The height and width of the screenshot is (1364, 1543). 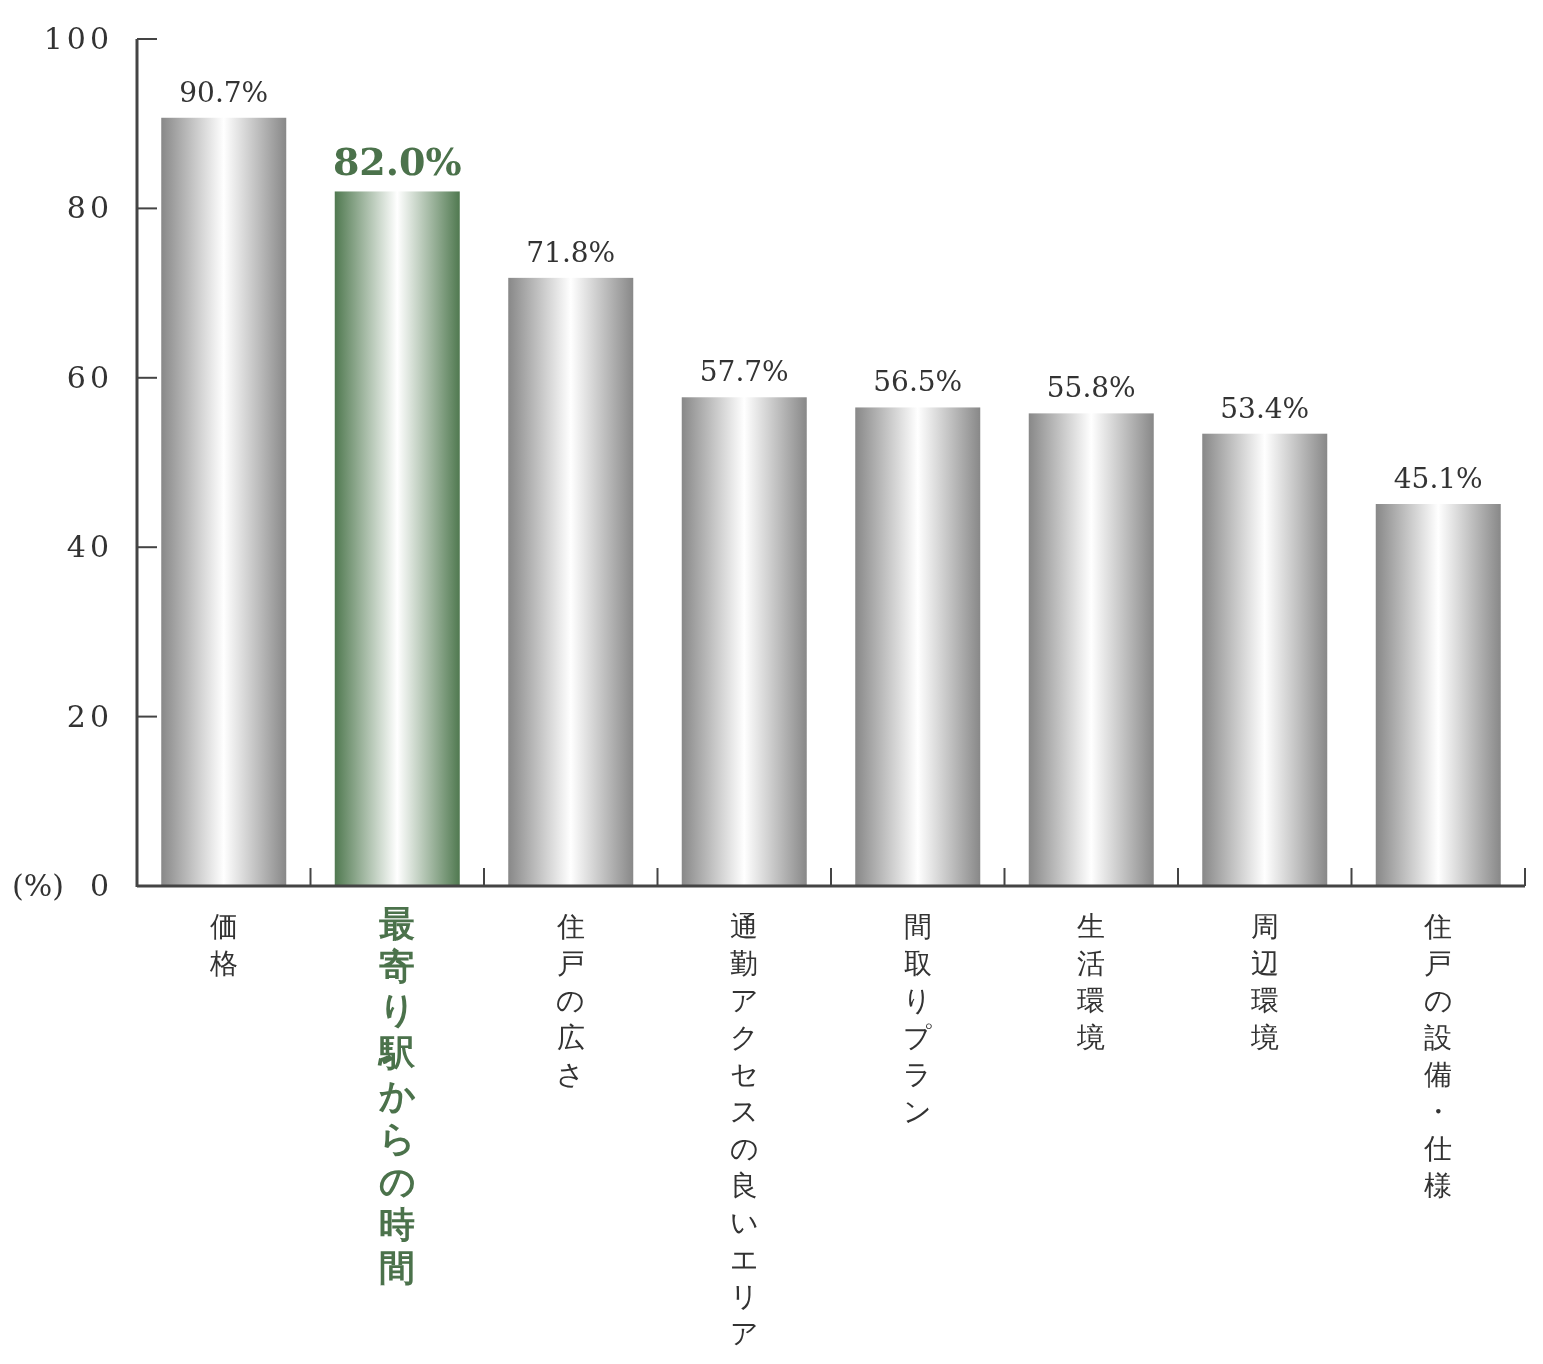 I want to click on data-label: 56.5%, so click(x=918, y=382).